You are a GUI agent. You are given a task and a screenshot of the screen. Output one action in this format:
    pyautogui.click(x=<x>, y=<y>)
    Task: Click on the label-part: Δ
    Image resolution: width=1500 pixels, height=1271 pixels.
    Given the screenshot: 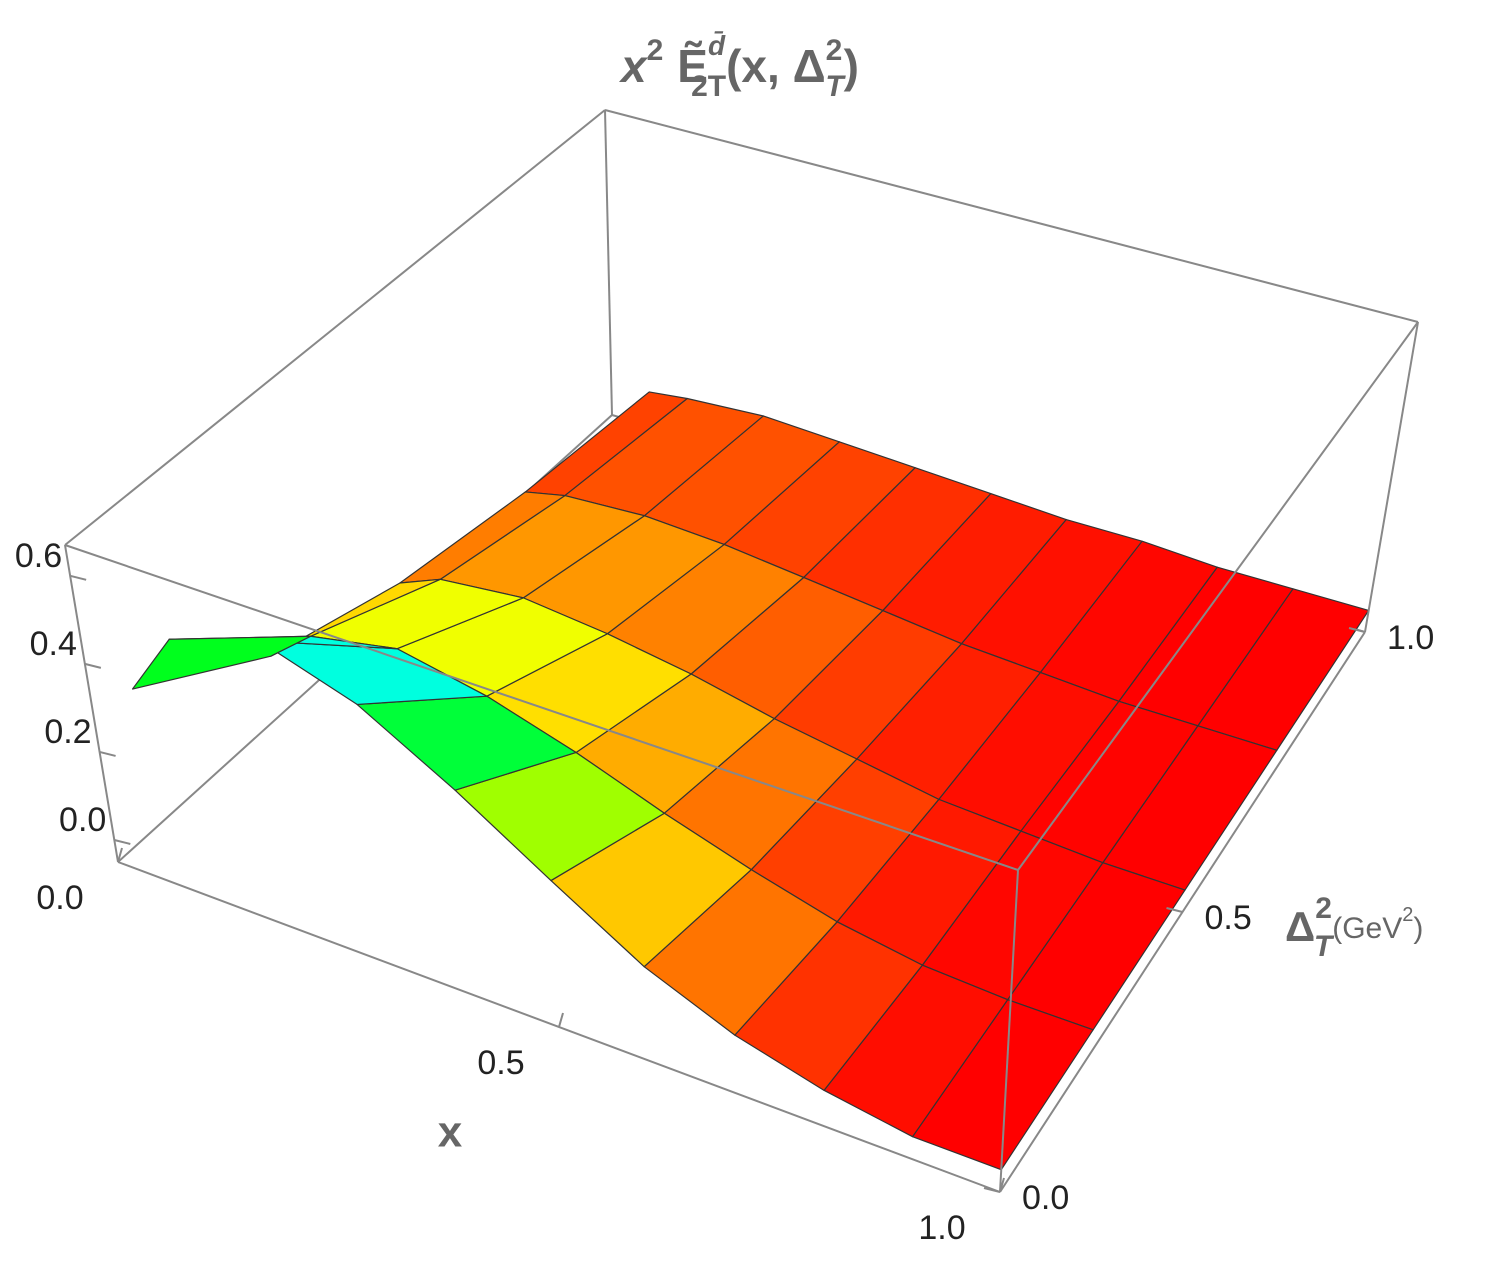 What is the action you would take?
    pyautogui.click(x=1300, y=926)
    